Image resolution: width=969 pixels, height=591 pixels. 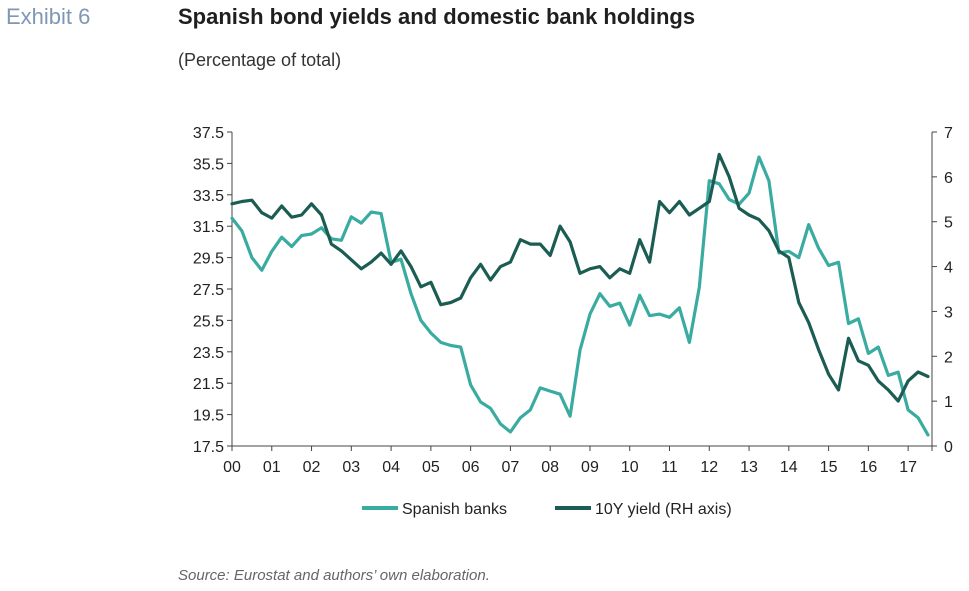 I want to click on right-tick-label: 3, so click(x=948, y=312).